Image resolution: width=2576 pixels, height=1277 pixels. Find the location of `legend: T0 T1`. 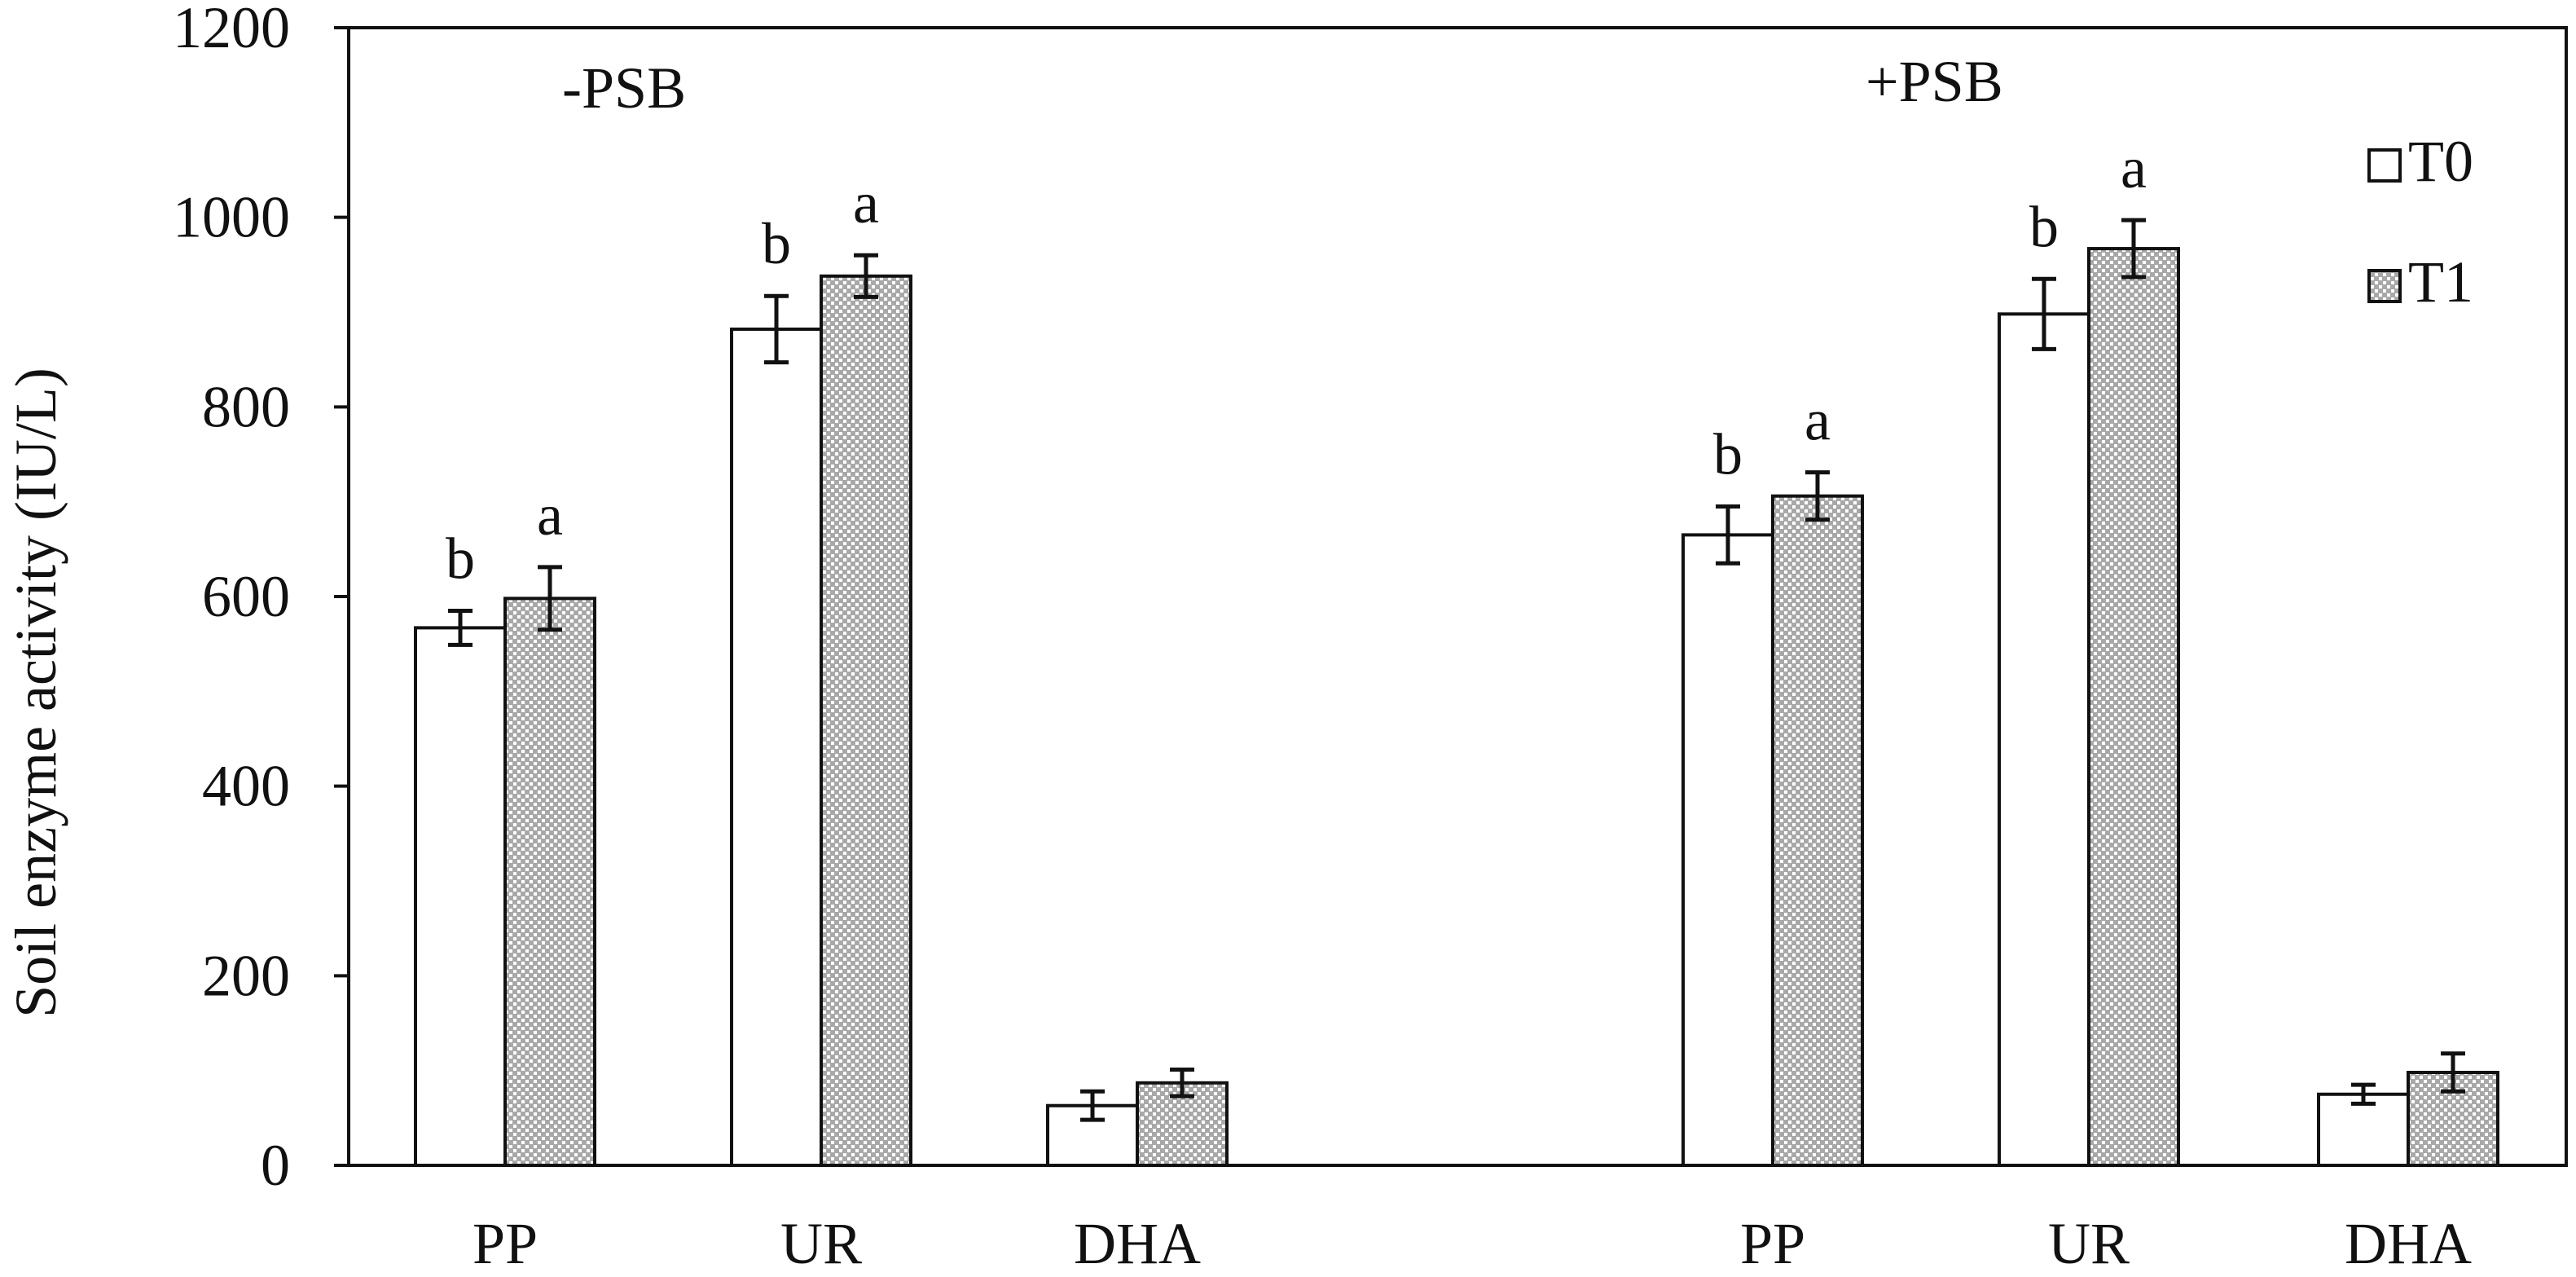

legend: T0 T1 is located at coordinates (2420, 222).